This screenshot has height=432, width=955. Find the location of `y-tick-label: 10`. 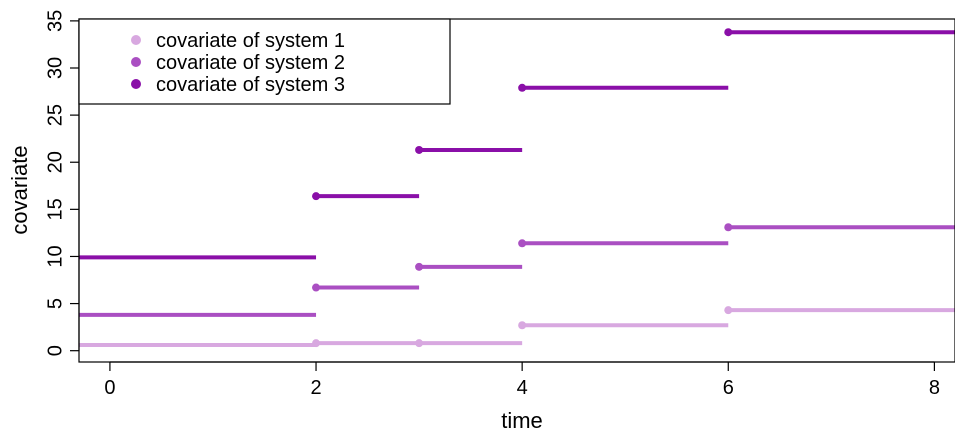

y-tick-label: 10 is located at coordinates (55, 256).